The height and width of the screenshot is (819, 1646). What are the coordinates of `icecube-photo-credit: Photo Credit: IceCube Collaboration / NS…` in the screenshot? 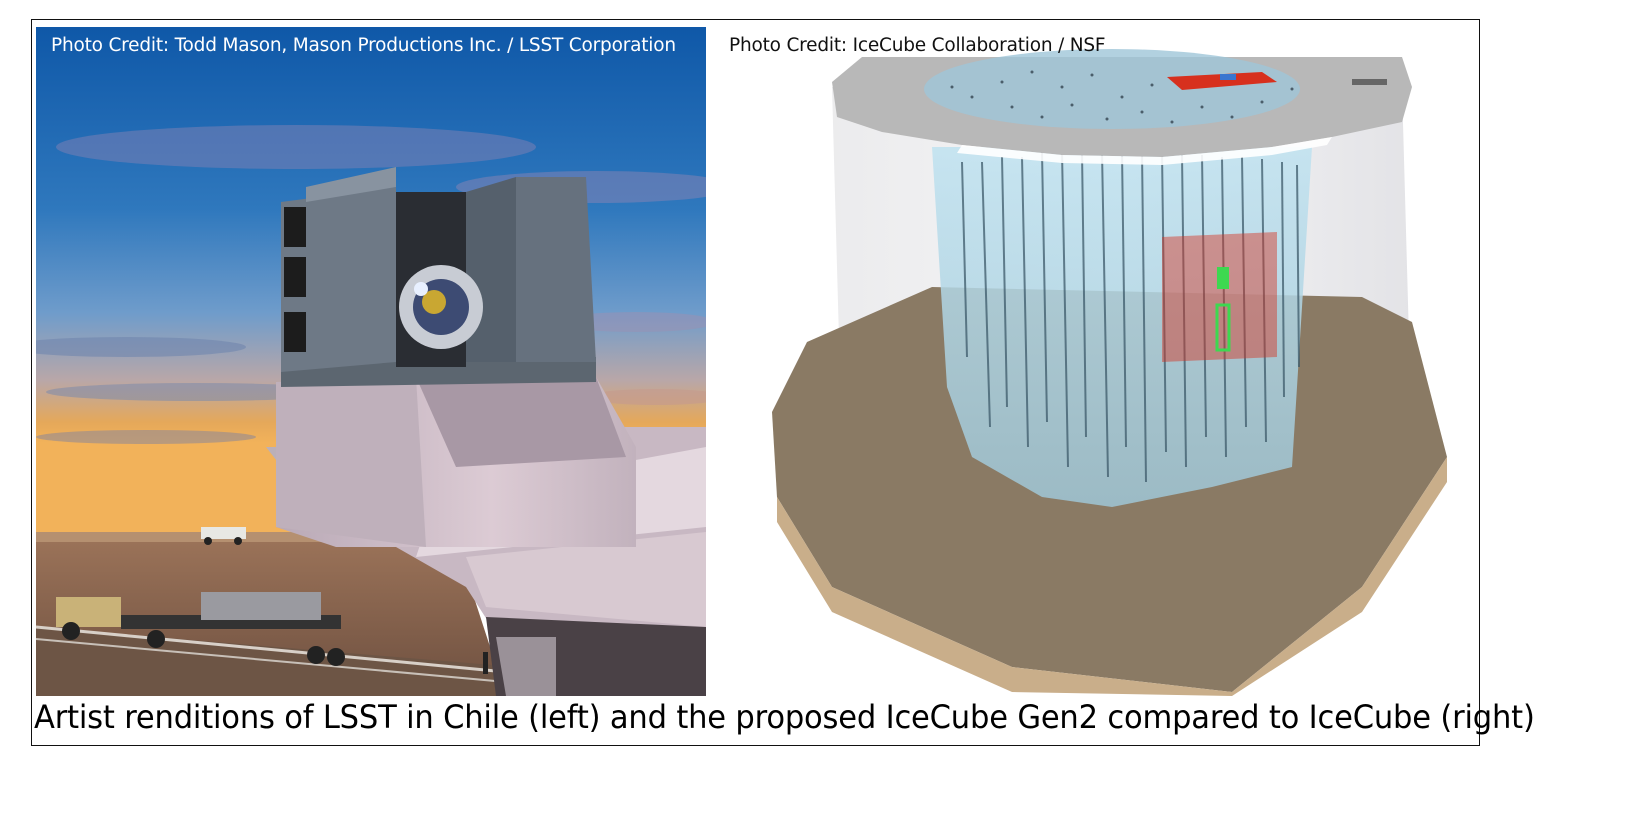 It's located at (917, 45).